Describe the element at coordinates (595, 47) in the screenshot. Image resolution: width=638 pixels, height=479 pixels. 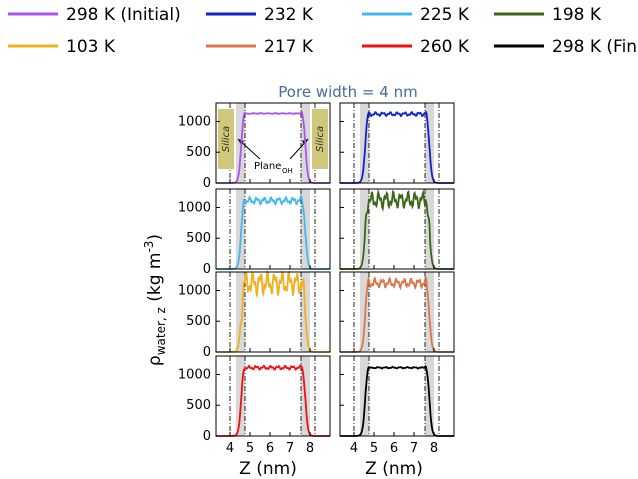
I see `legend-label-298-k-final: 298 K (Final)` at that location.